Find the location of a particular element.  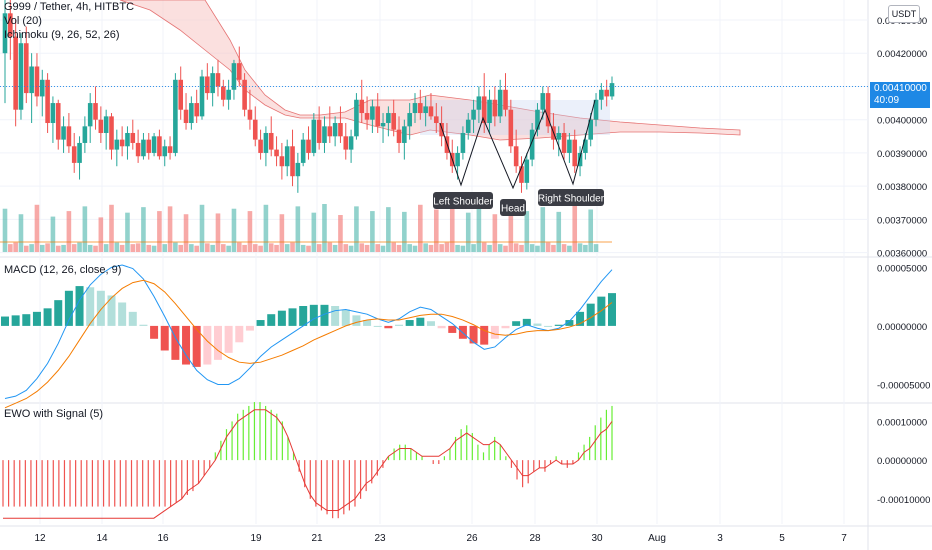

ewo-label: EWO with Signal (5) is located at coordinates (54, 414).